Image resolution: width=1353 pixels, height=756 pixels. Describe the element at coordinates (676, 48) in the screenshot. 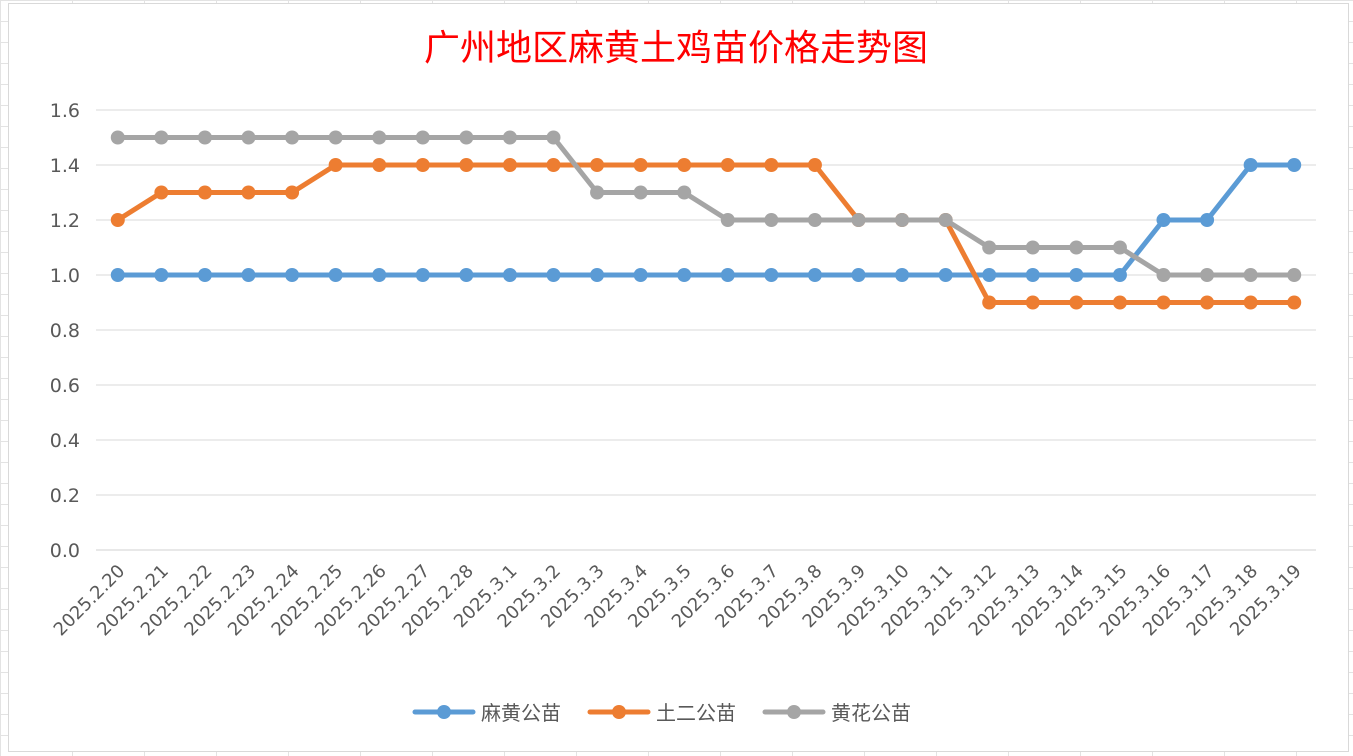

I see `chart-title: 广州地区麻黄土鸡苗价格走势图` at that location.